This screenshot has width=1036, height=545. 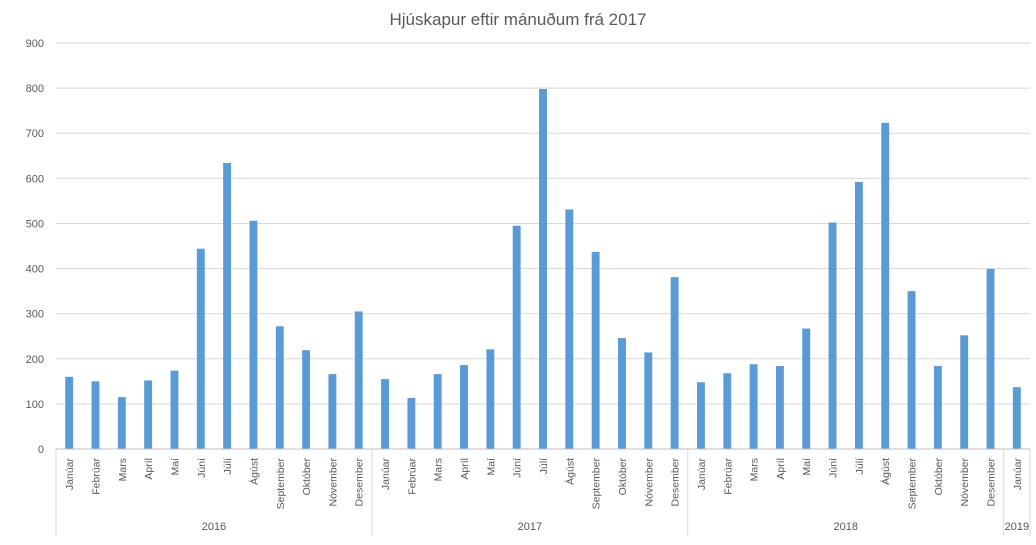 I want to click on y-tick-label: 800, so click(x=35, y=89).